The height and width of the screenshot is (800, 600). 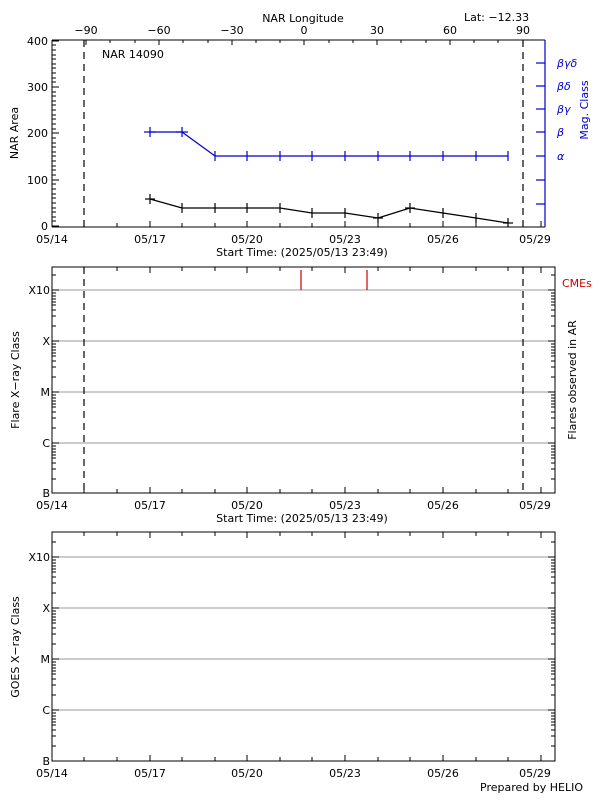 I want to click on area-series, so click(x=329, y=210).